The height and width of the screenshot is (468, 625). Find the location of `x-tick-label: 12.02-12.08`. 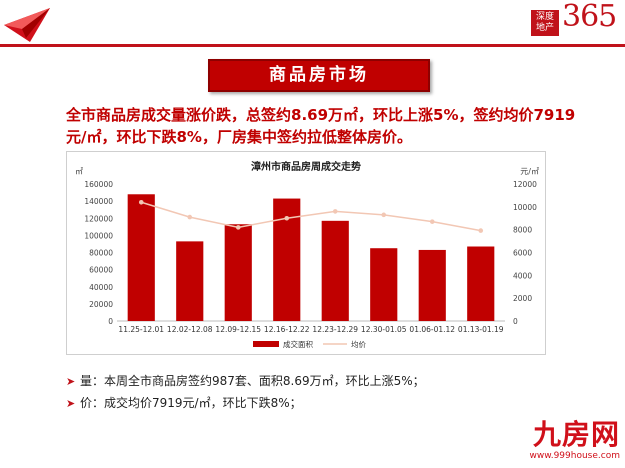

x-tick-label: 12.02-12.08 is located at coordinates (190, 329).